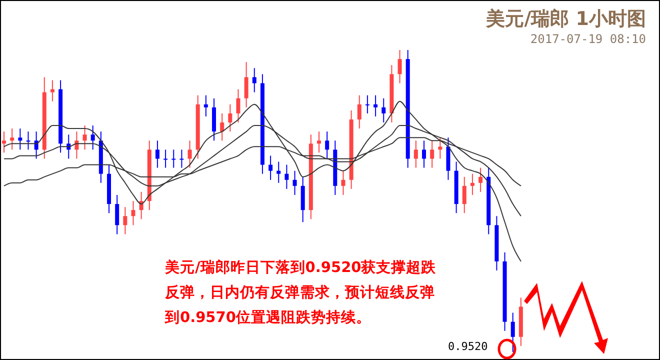  Describe the element at coordinates (566, 19) in the screenshot. I see `text: 美元/瑞郎 1小时图` at that location.